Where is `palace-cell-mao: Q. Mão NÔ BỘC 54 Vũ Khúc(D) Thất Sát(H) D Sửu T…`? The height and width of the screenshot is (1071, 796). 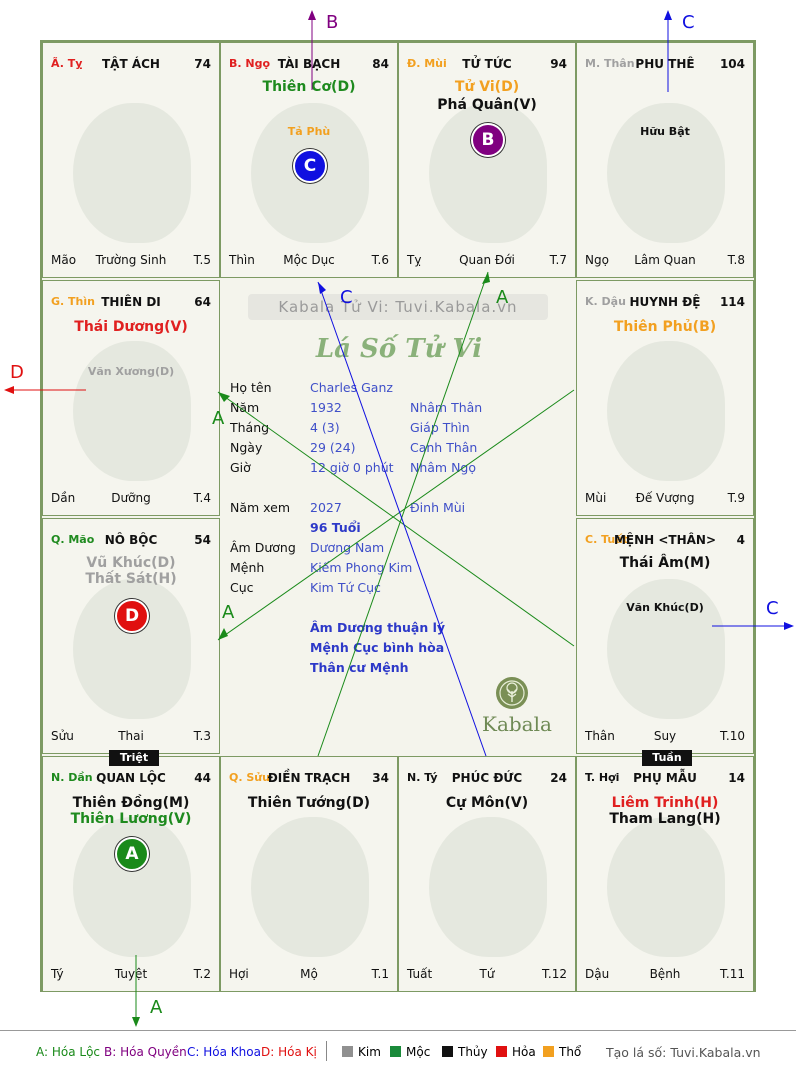
palace-cell-mao: Q. Mão NÔ BỘC 54 Vũ Khúc(D) Thất Sát(H) D Sửu T… is located at coordinates (131, 636).